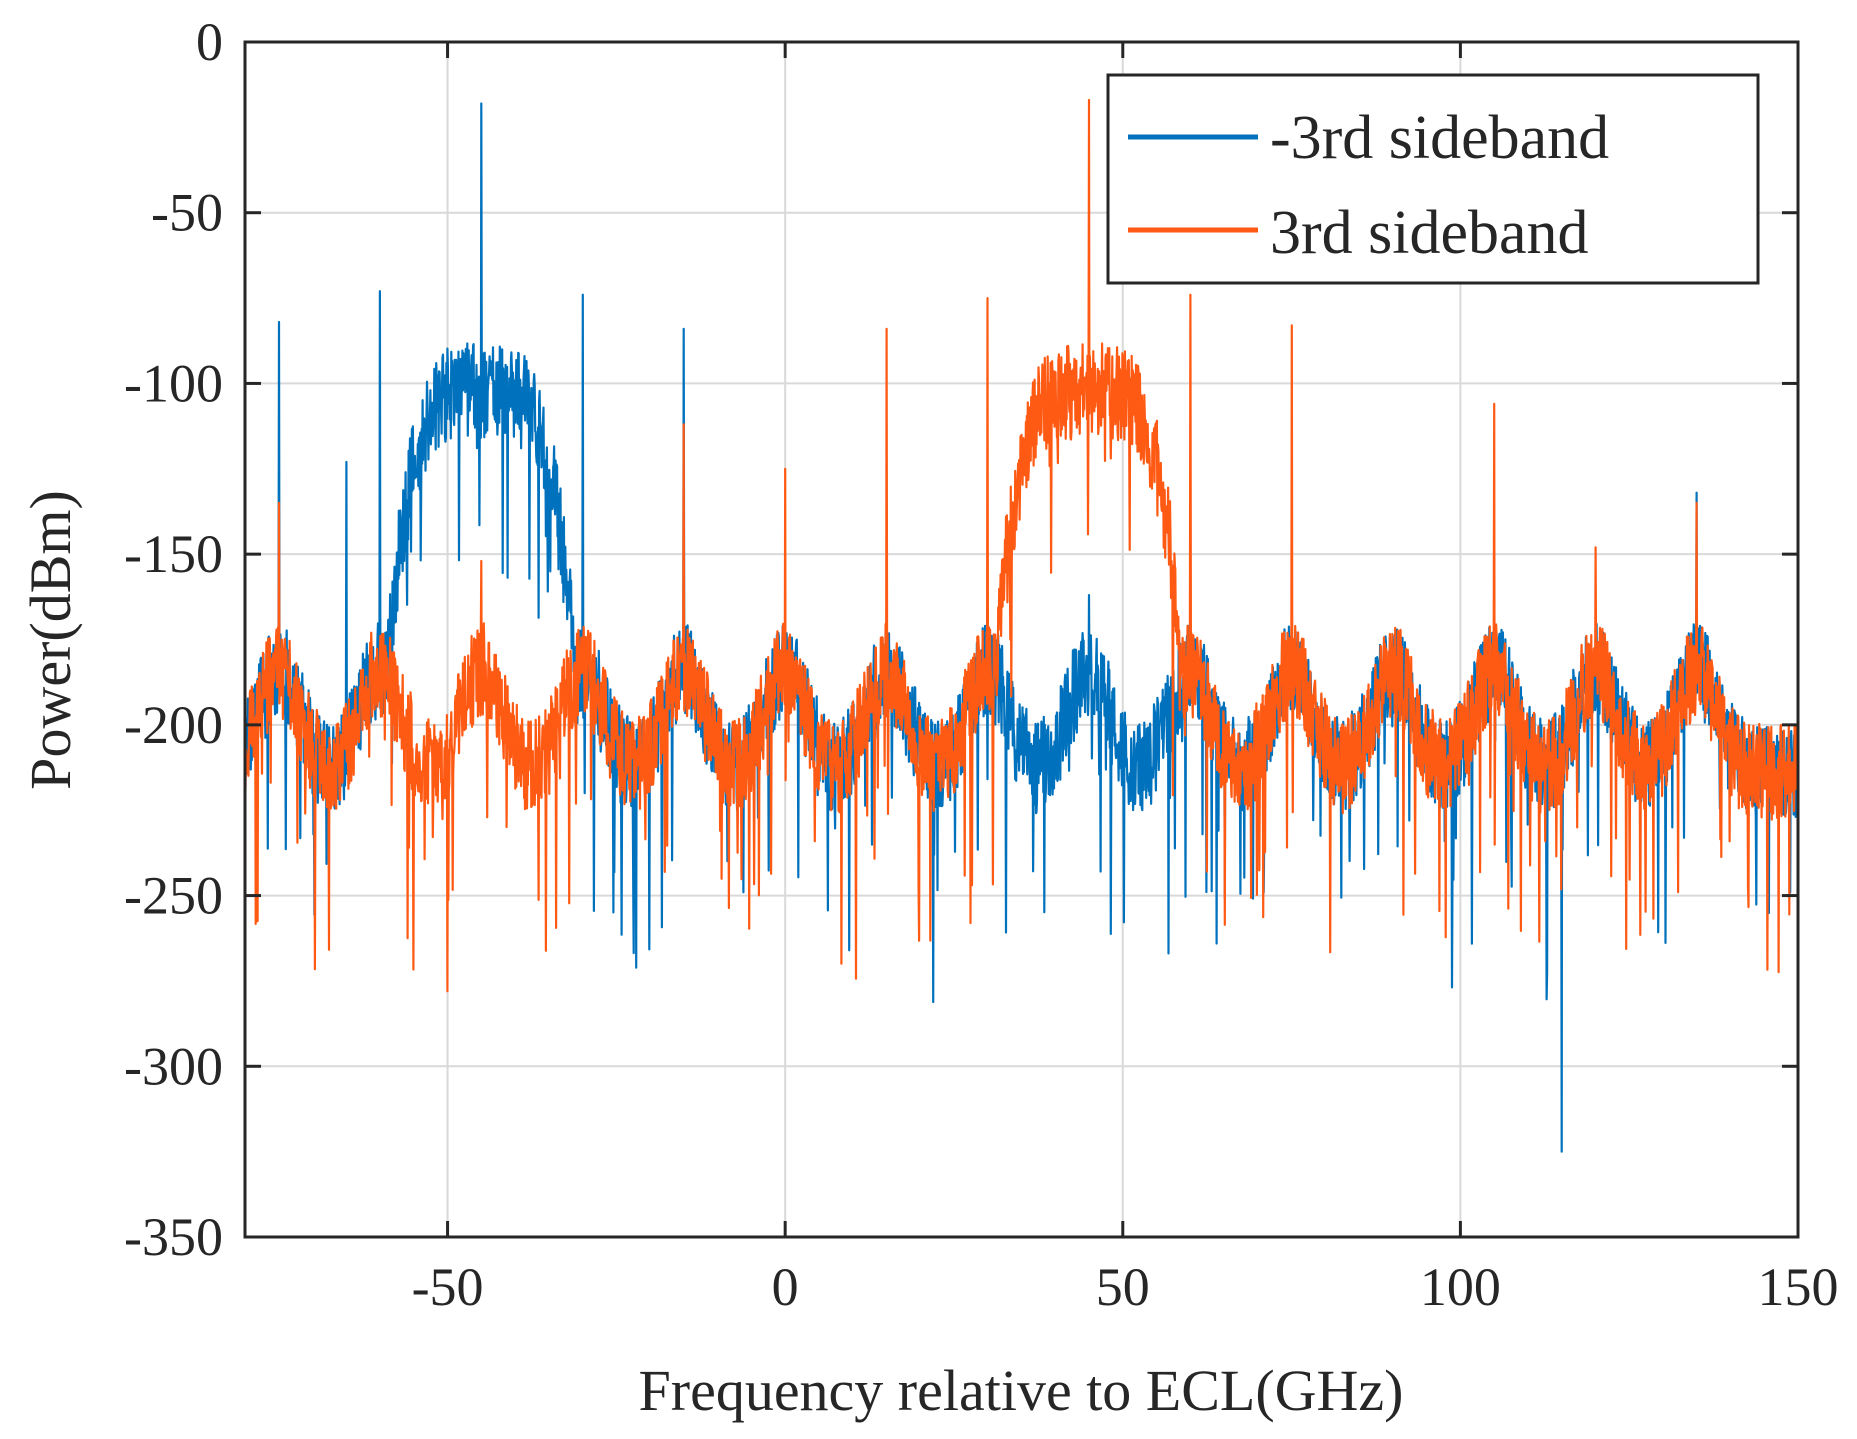 The image size is (1857, 1439). What do you see at coordinates (1429, 233) in the screenshot?
I see `legend-label-3rd: 3rd sideband` at bounding box center [1429, 233].